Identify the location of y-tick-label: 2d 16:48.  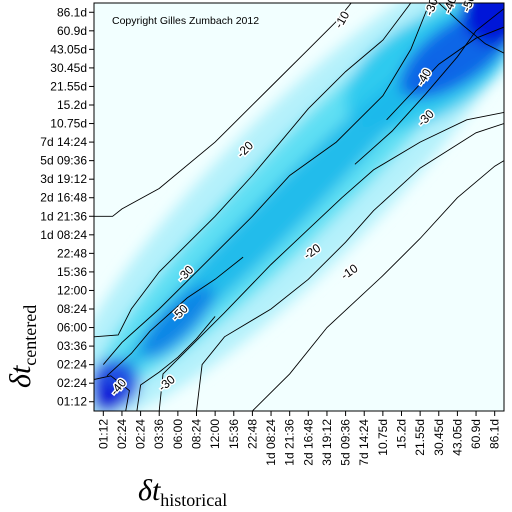
(63, 198).